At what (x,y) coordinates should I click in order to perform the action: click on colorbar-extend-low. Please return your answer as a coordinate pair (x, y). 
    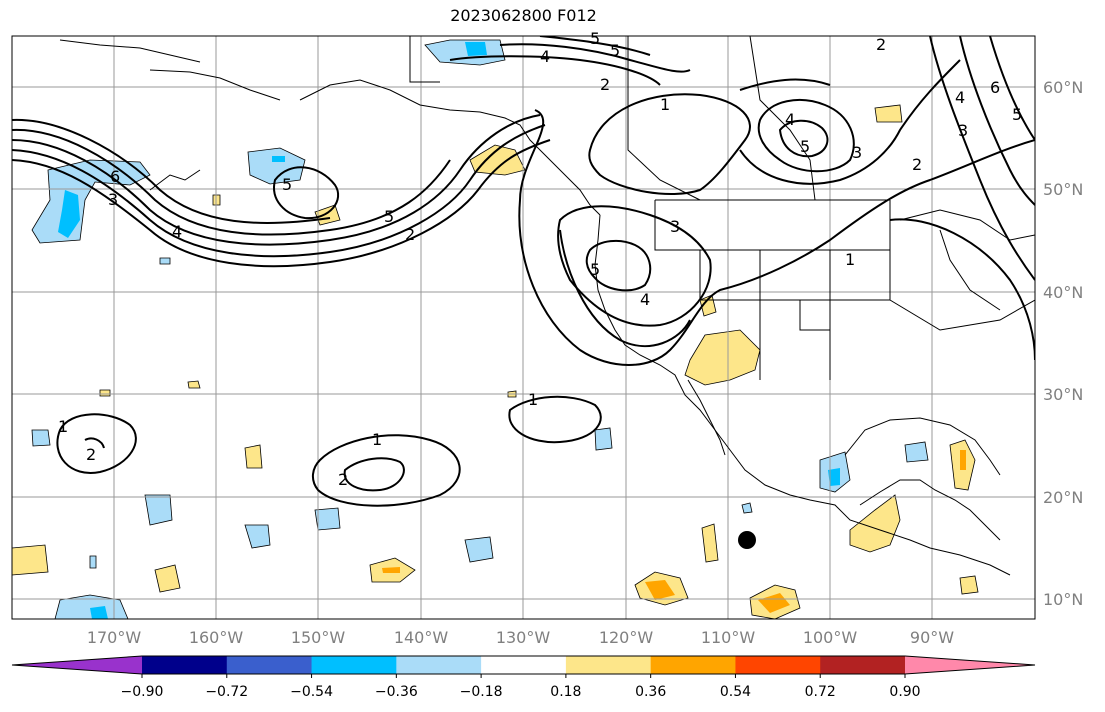
    Looking at the image, I should click on (77, 665).